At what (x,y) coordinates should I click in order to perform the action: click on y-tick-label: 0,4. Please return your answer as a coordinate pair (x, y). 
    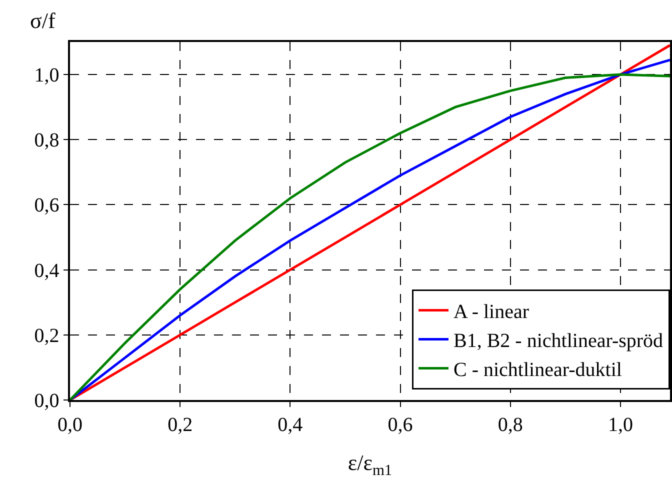
    Looking at the image, I should click on (47, 271).